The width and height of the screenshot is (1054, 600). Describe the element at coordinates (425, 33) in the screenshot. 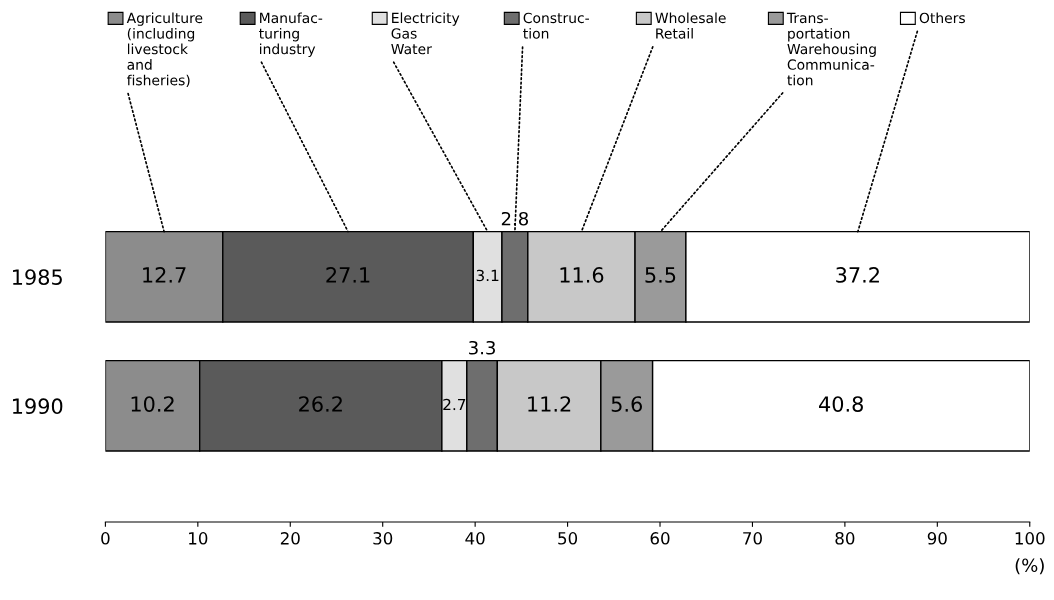

I see `legend-label: Electricity Gas Water` at that location.